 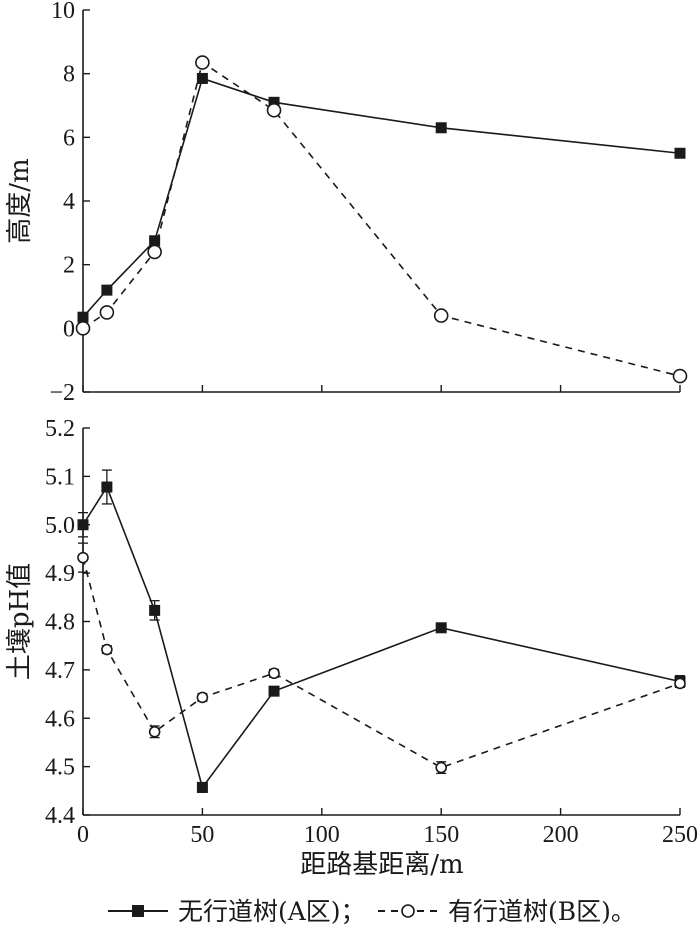 I want to click on height-y-tick-label: 8, so click(x=69, y=75).